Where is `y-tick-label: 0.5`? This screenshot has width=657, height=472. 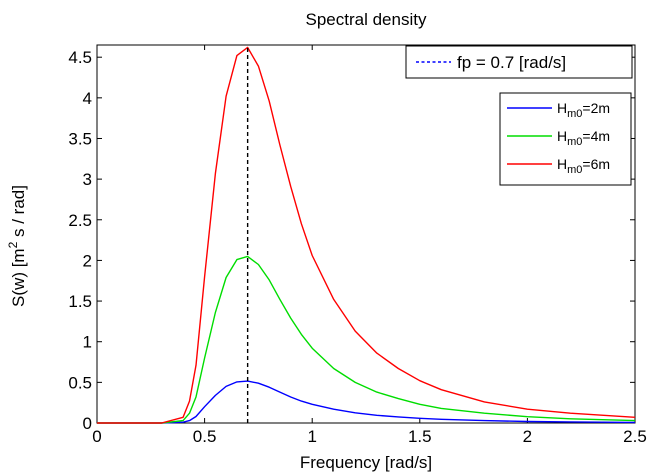 y-tick-label: 0.5 is located at coordinates (80, 382).